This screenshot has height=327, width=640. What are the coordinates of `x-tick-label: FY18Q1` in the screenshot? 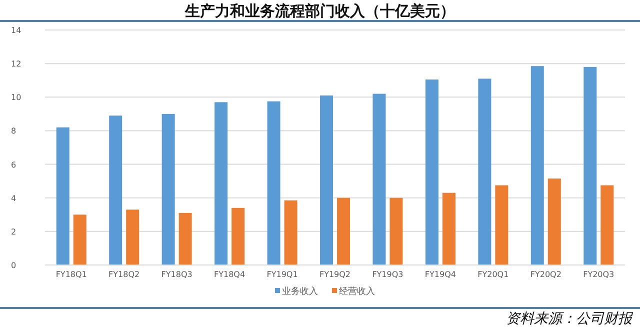 It's located at (71, 274).